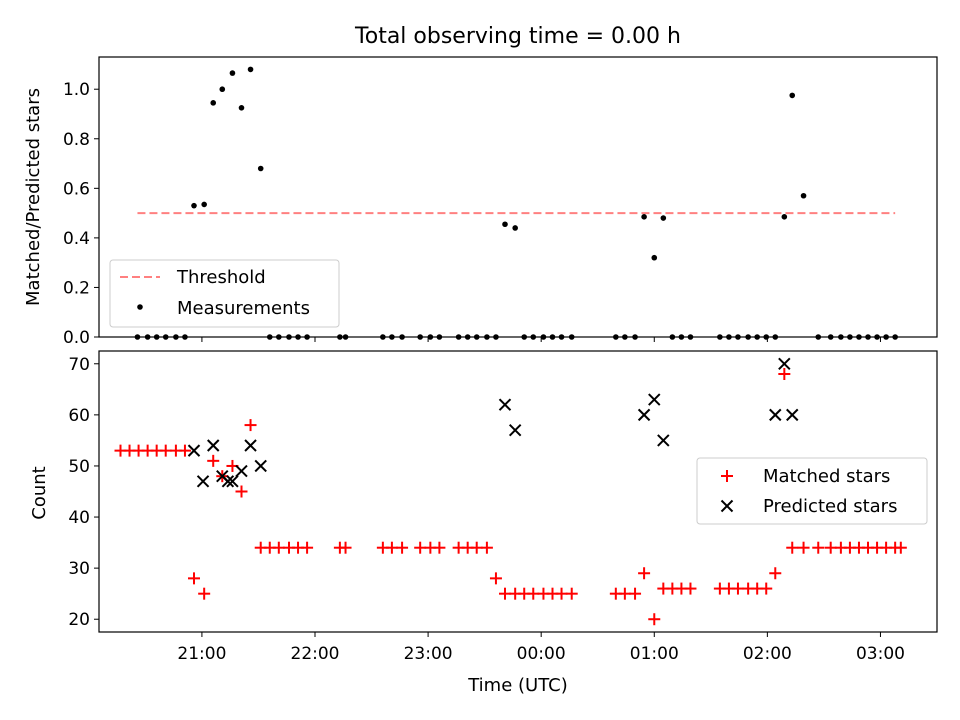 This screenshot has height=720, width=960. I want to click on legend-predicted-label: Predicted stars, so click(830, 506).